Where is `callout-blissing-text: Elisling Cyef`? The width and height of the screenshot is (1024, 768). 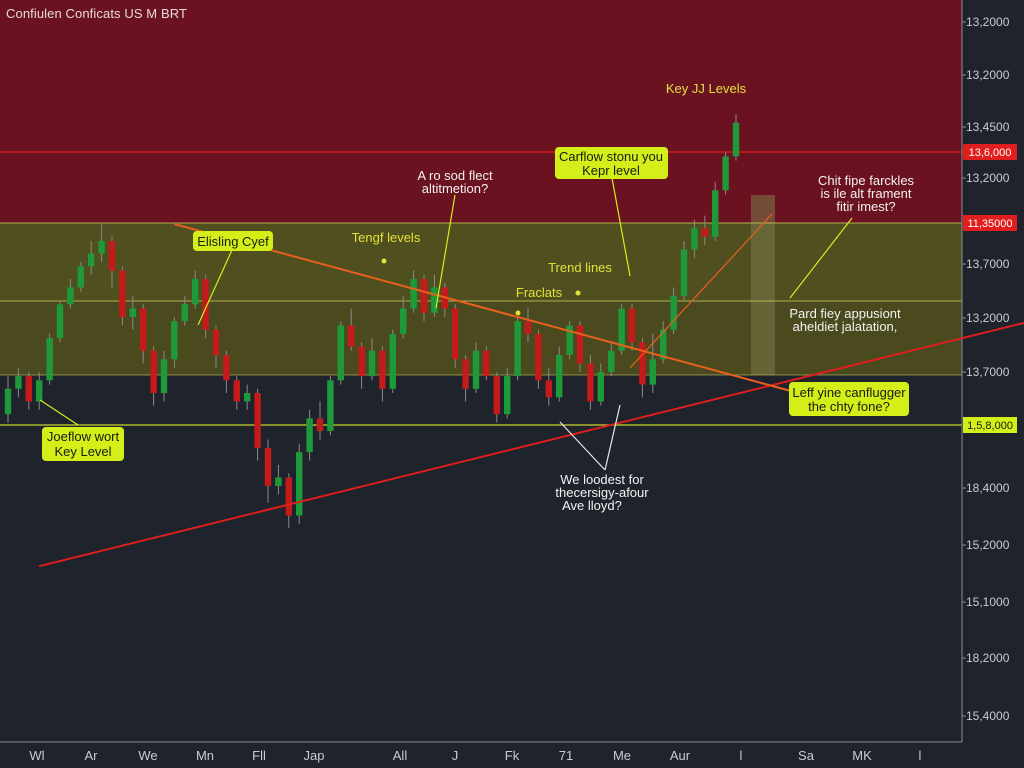
callout-blissing-text: Elisling Cyef is located at coordinates (233, 241).